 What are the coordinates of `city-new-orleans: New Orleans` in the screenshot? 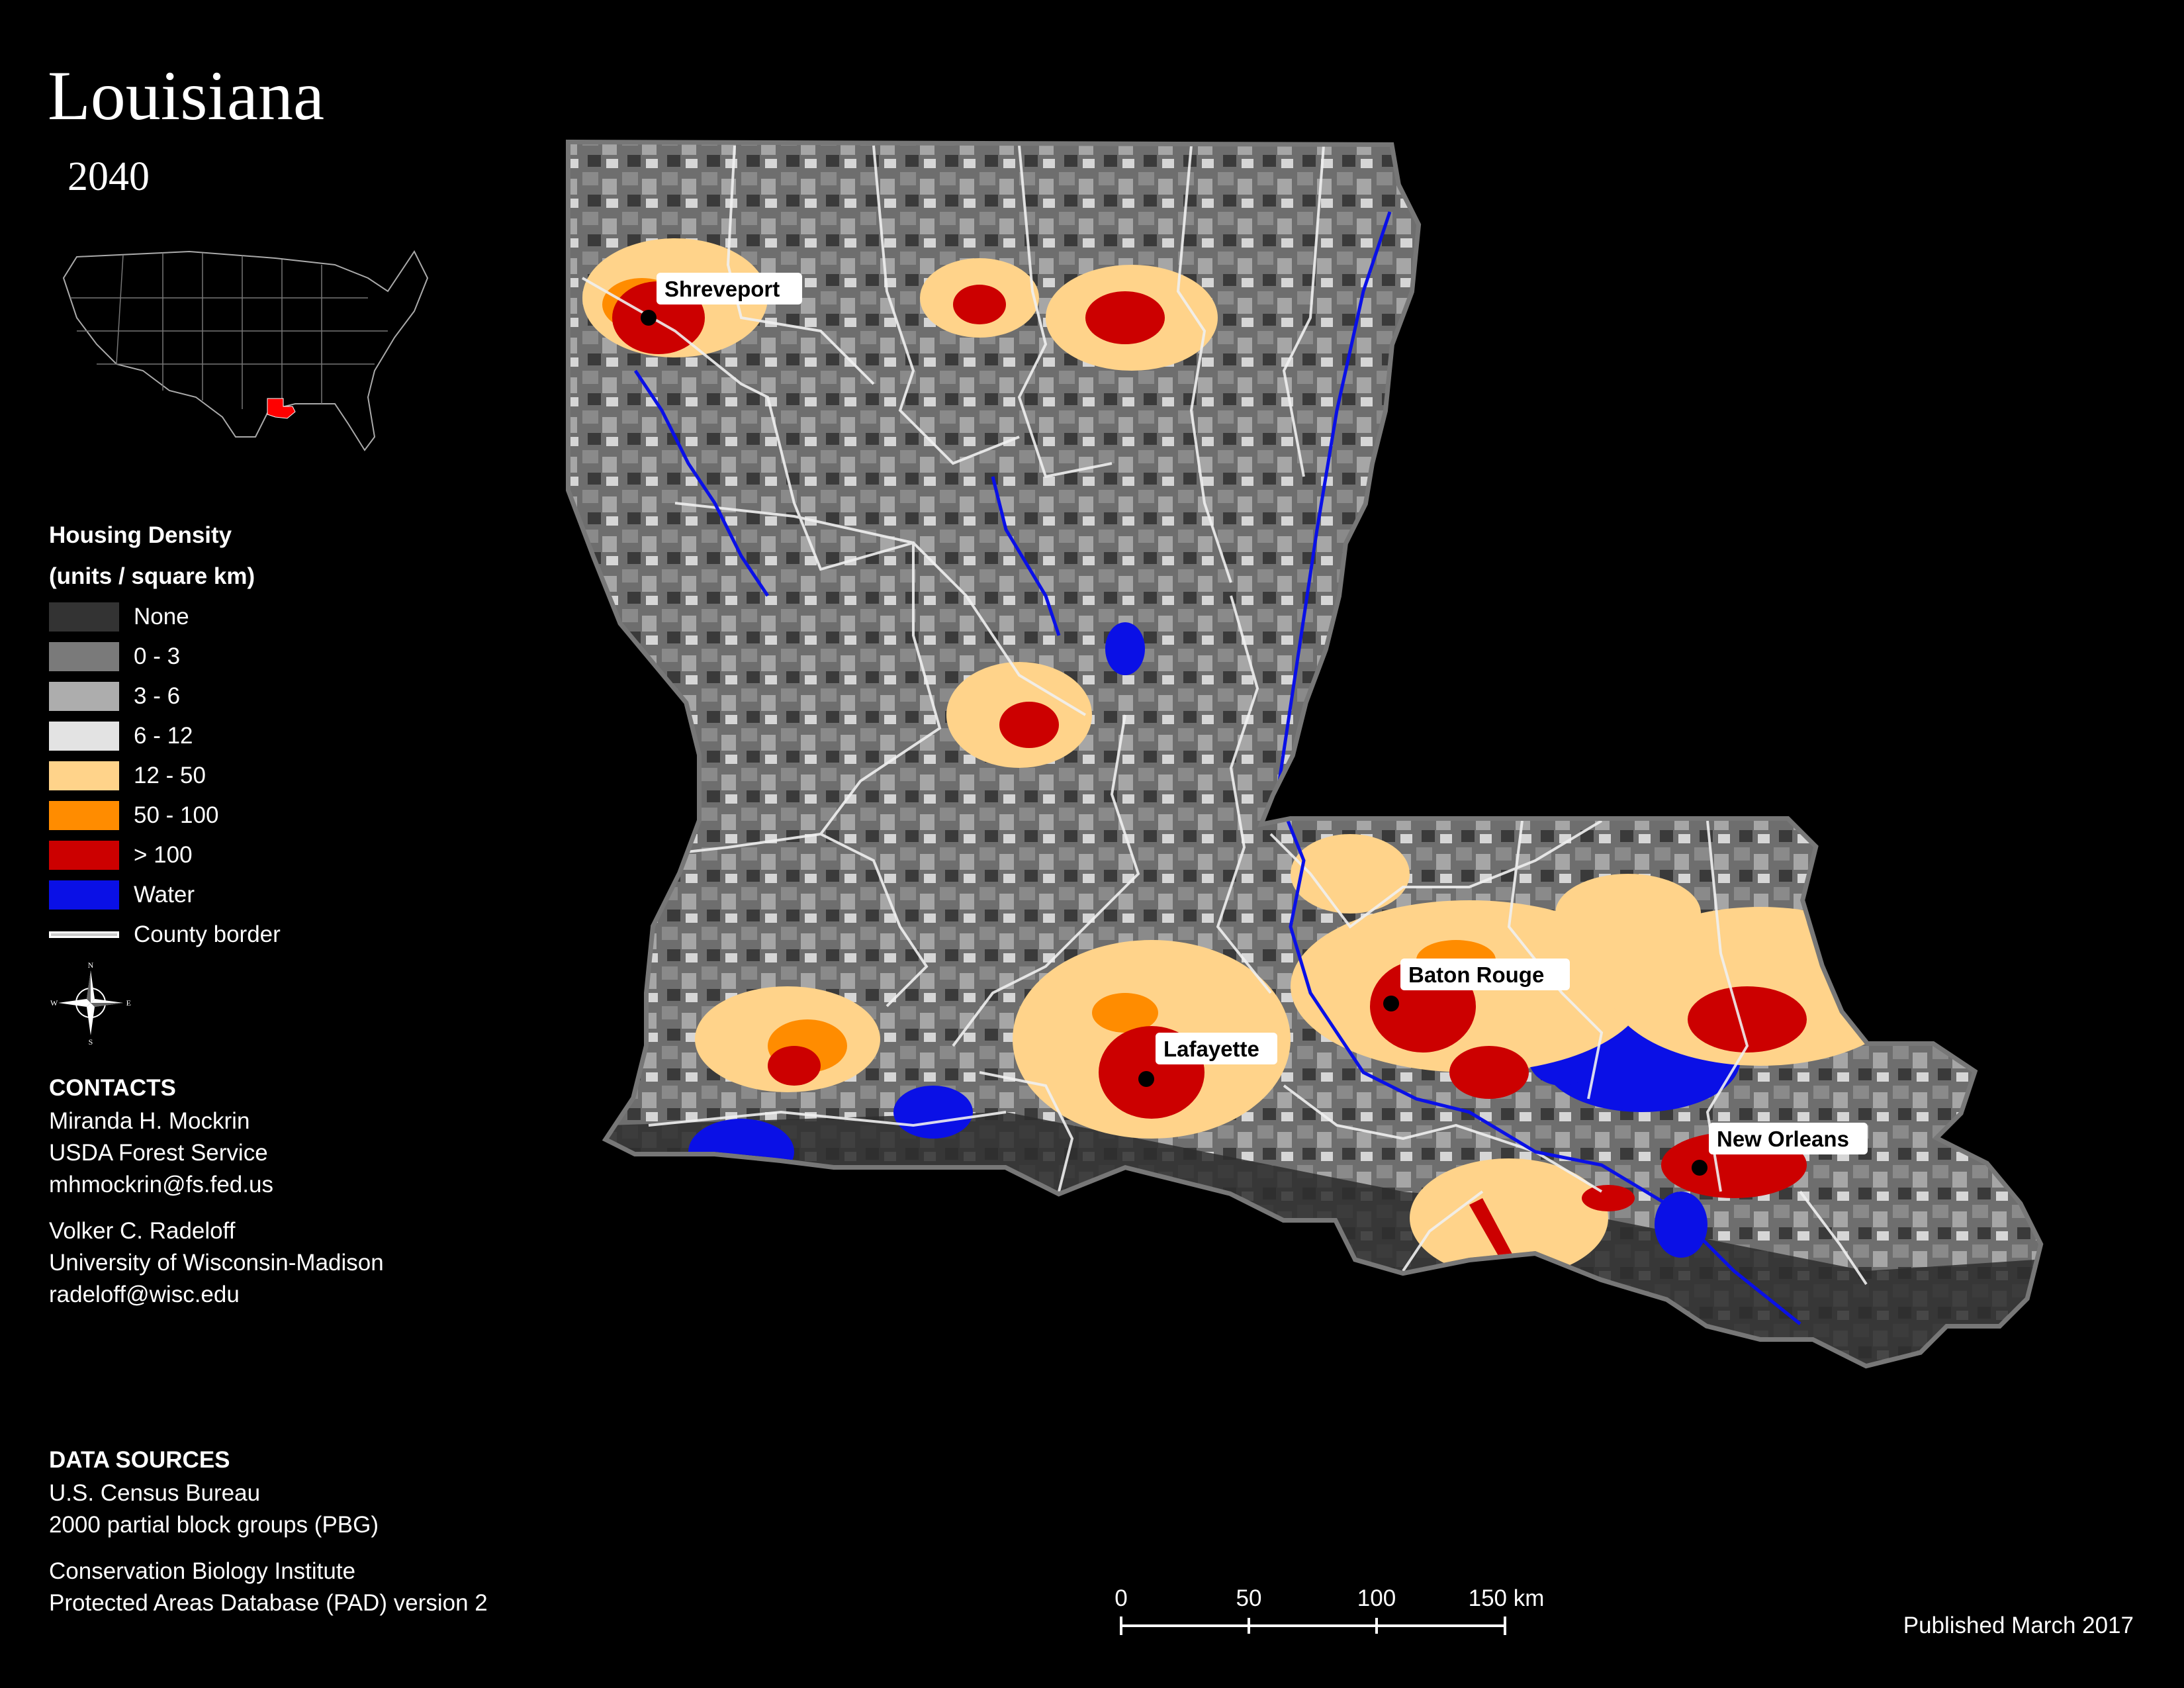 It's located at (1780, 1149).